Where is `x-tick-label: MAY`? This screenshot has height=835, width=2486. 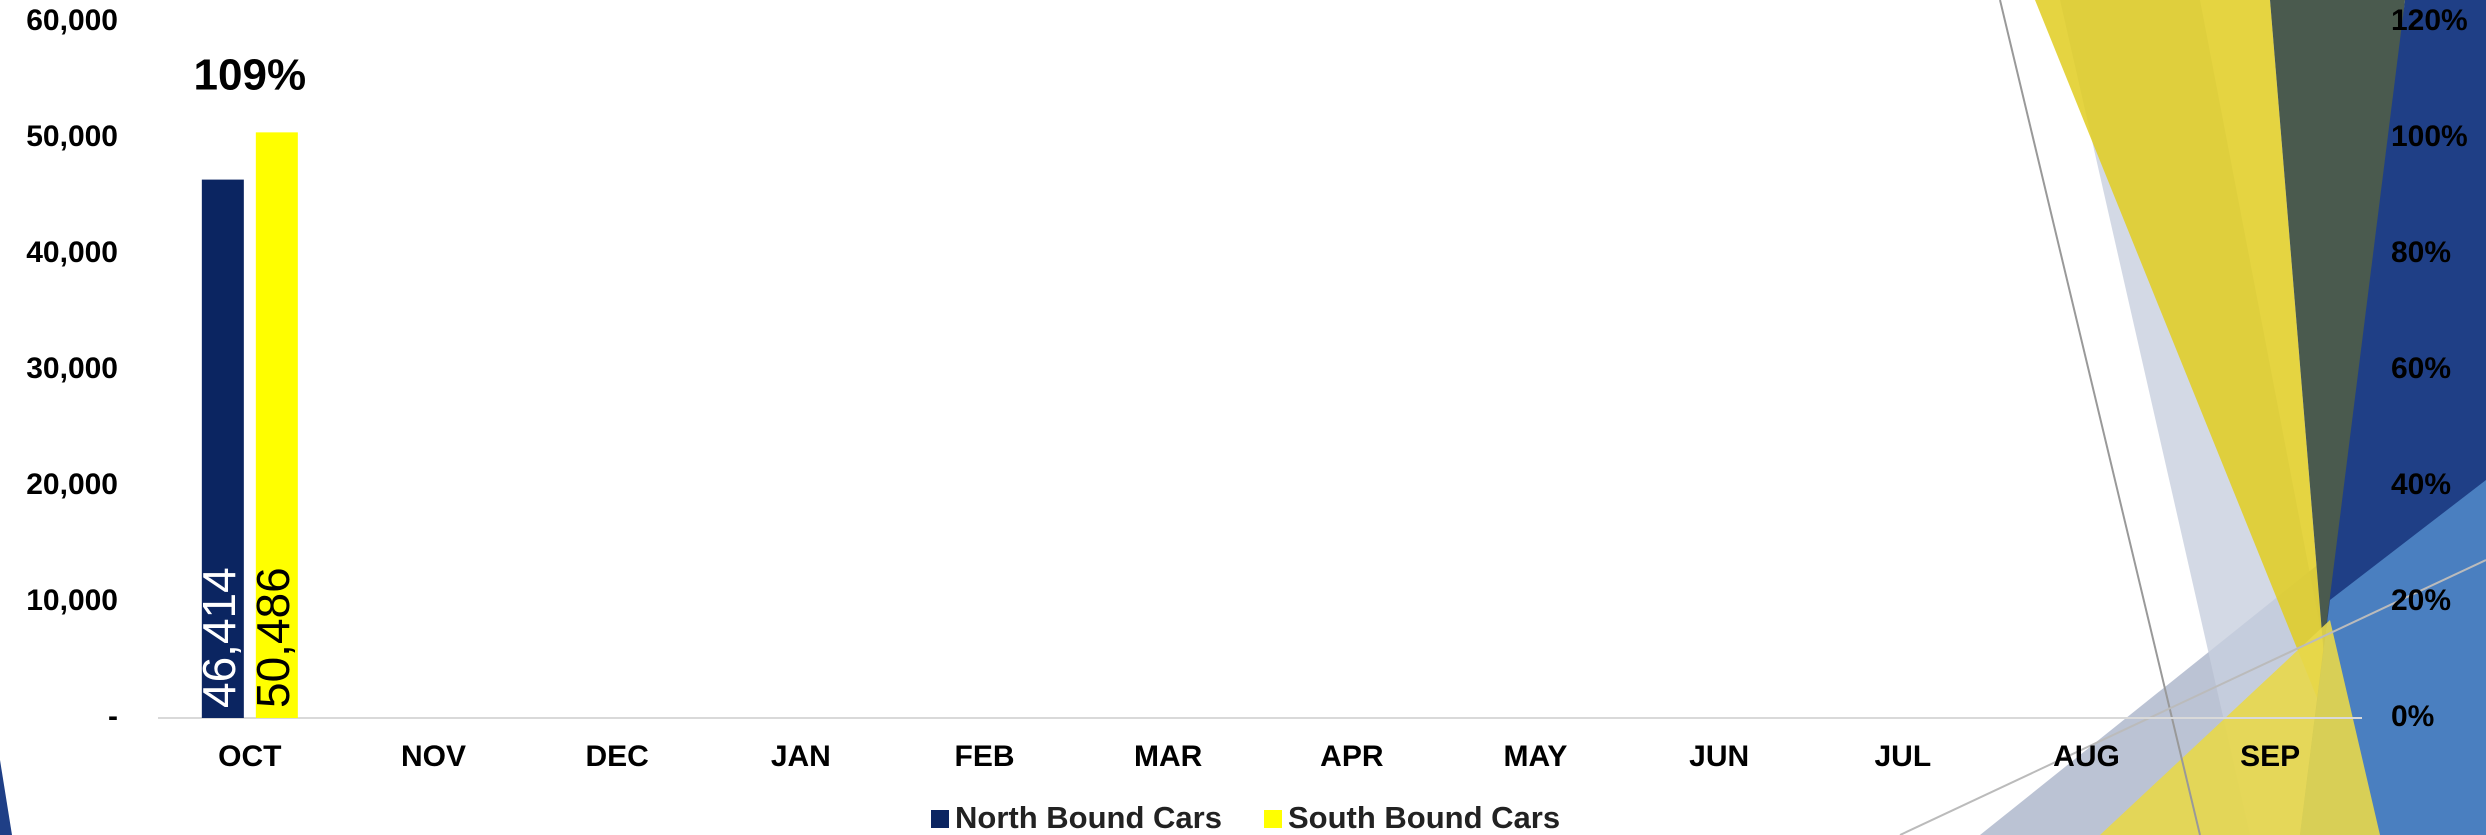 x-tick-label: MAY is located at coordinates (1536, 756).